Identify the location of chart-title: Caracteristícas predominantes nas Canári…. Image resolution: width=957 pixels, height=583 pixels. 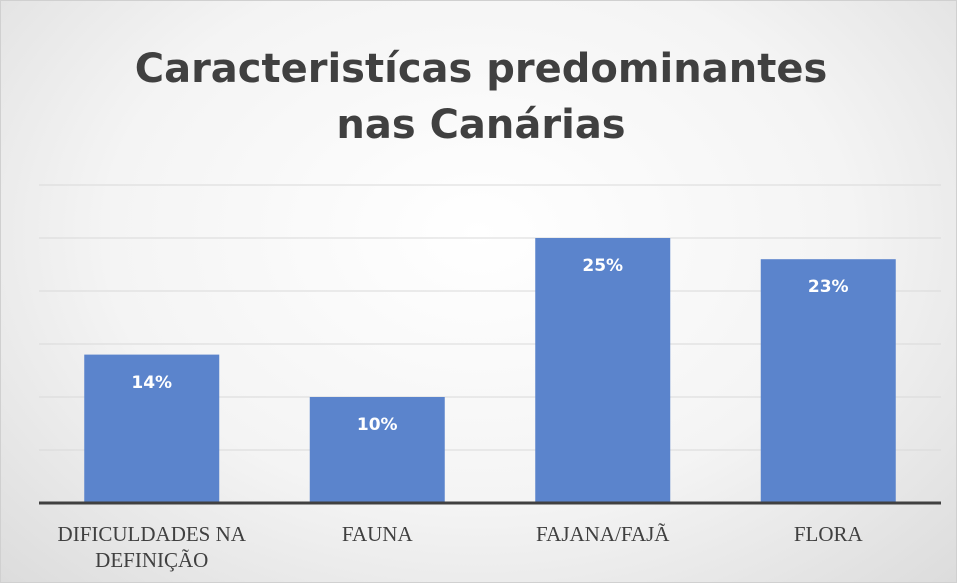
(481, 97).